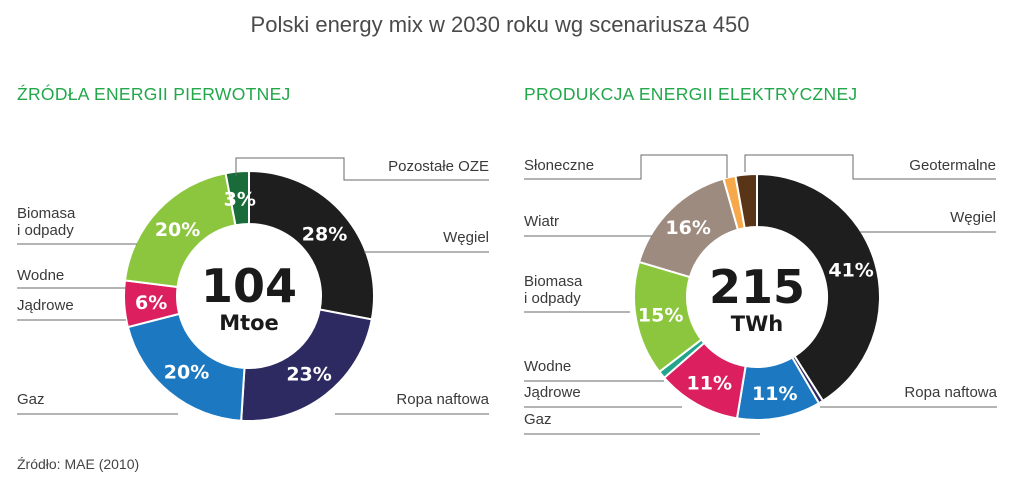 Image resolution: width=1024 pixels, height=481 pixels. Describe the element at coordinates (151, 303) in the screenshot. I see `slice-label-jadrowe: 6%` at that location.